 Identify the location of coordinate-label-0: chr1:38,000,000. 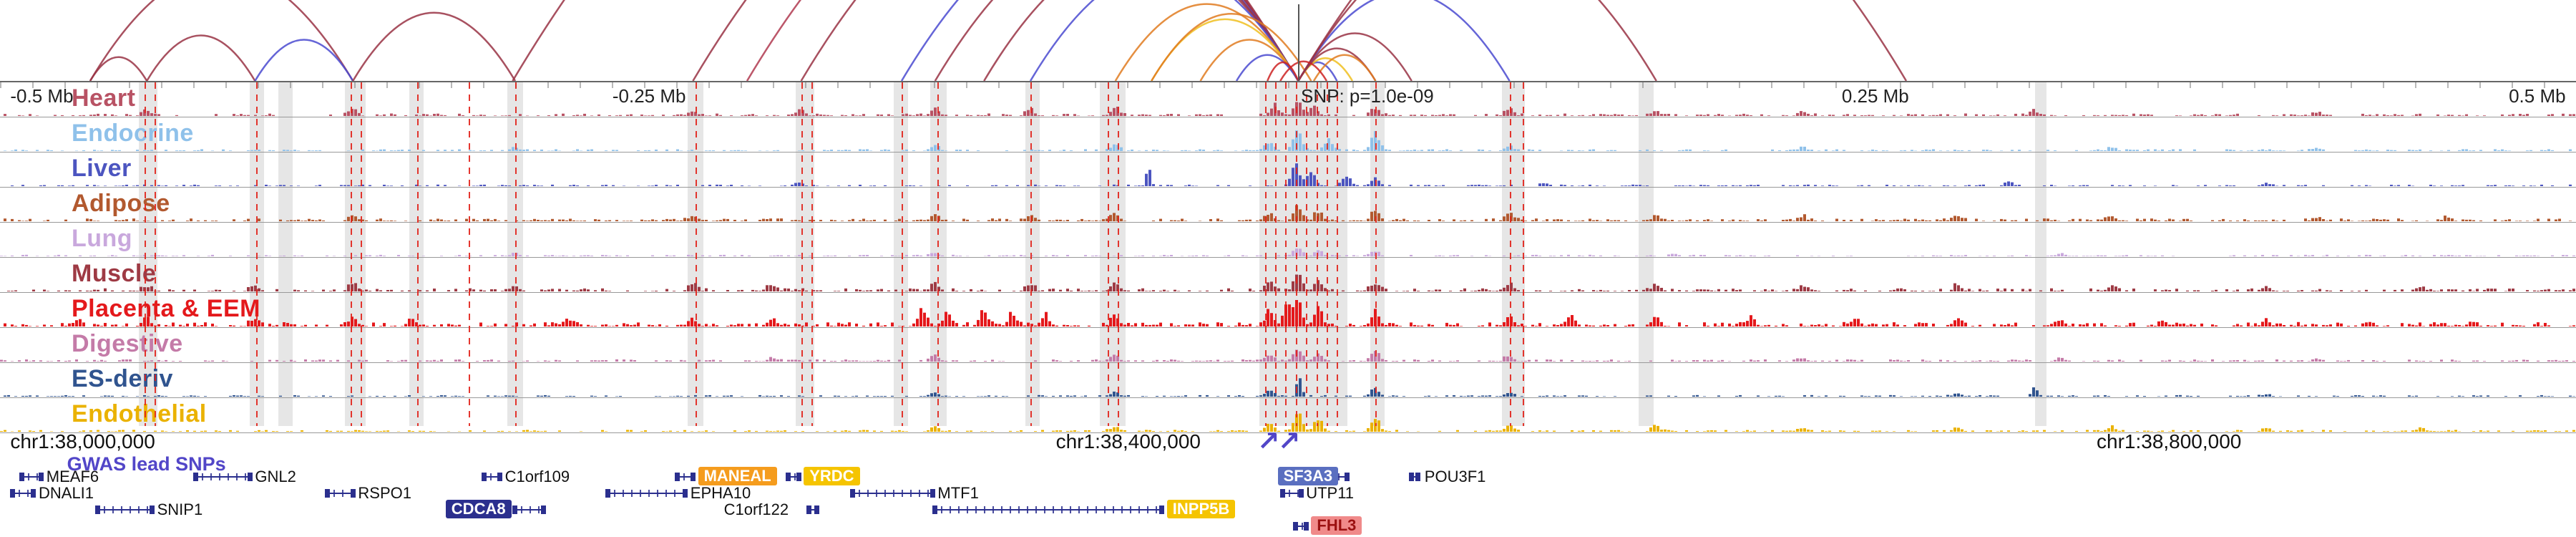
(82, 441).